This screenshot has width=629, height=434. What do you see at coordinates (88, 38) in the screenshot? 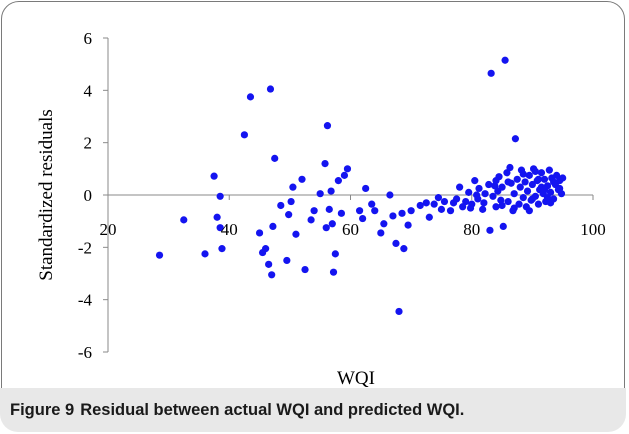
I see `y-tick-label: 6` at bounding box center [88, 38].